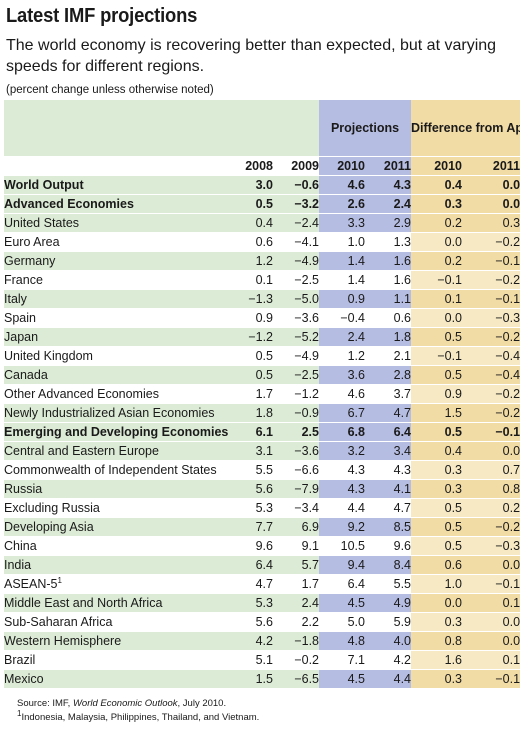 Image resolution: width=520 pixels, height=730 pixels. Describe the element at coordinates (388, 223) in the screenshot. I see `projection-2011: 2.9` at that location.